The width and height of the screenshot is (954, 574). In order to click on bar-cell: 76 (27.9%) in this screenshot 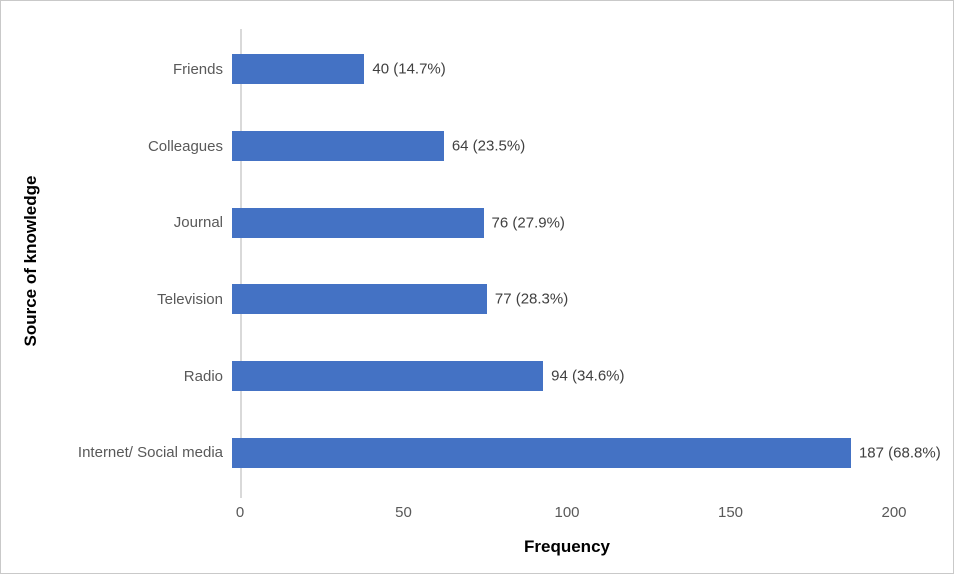, I will do `click(563, 222)`.